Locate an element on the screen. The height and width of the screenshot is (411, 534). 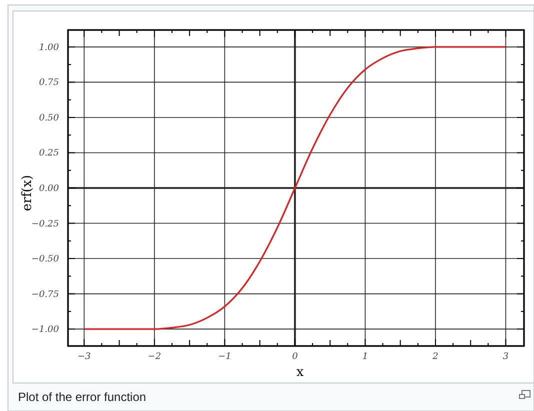
x-tick-label: −2 is located at coordinates (155, 357).